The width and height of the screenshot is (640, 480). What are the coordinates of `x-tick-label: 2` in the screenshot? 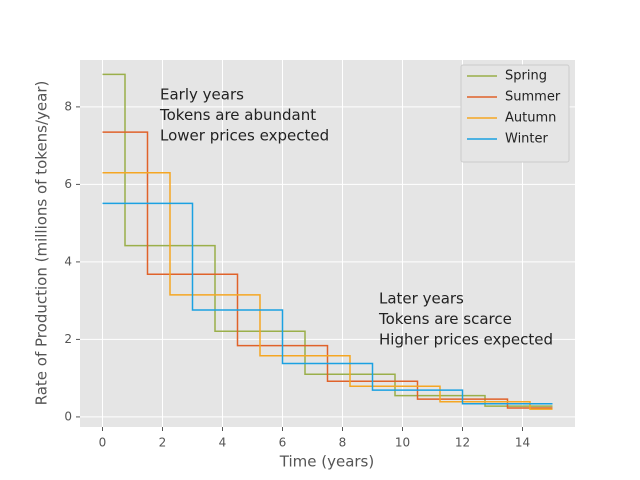 It's located at (163, 443).